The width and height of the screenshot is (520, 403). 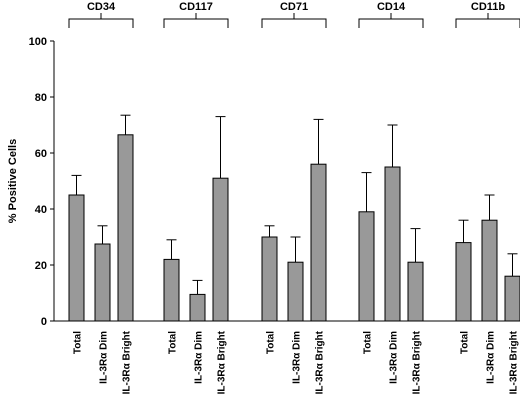 What do you see at coordinates (41, 154) in the screenshot?
I see `y-tick-label: 60` at bounding box center [41, 154].